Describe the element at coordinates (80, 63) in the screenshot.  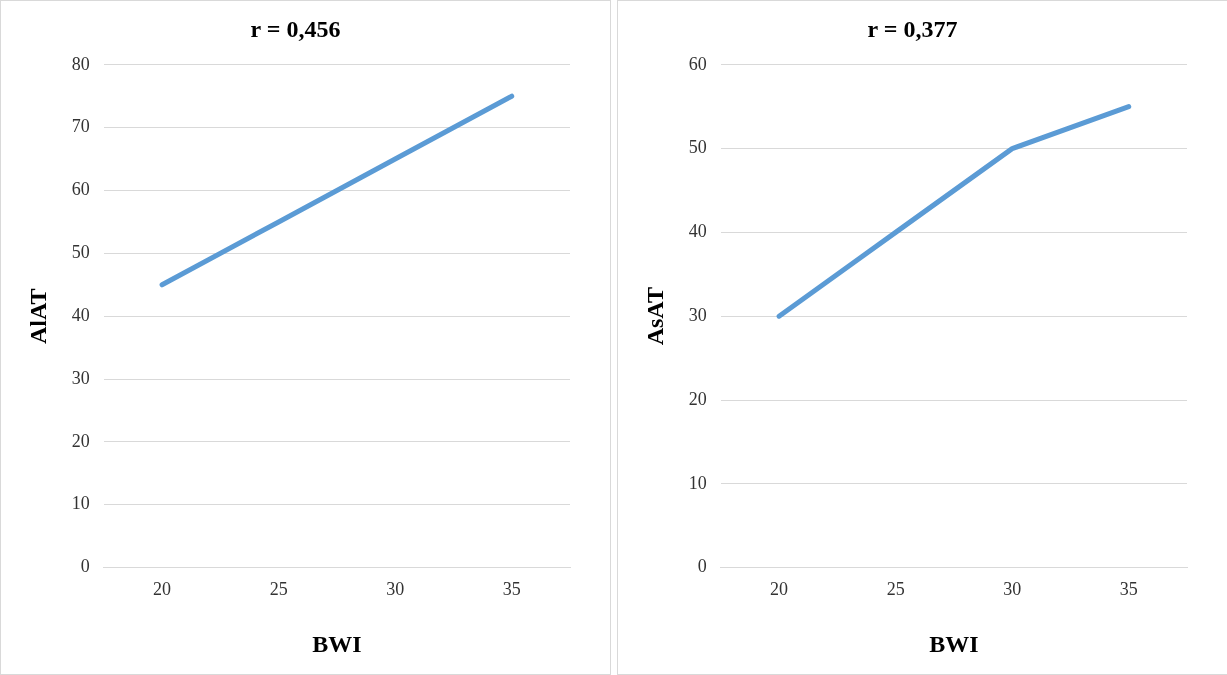
I see `y-tick-label: 80` at that location.